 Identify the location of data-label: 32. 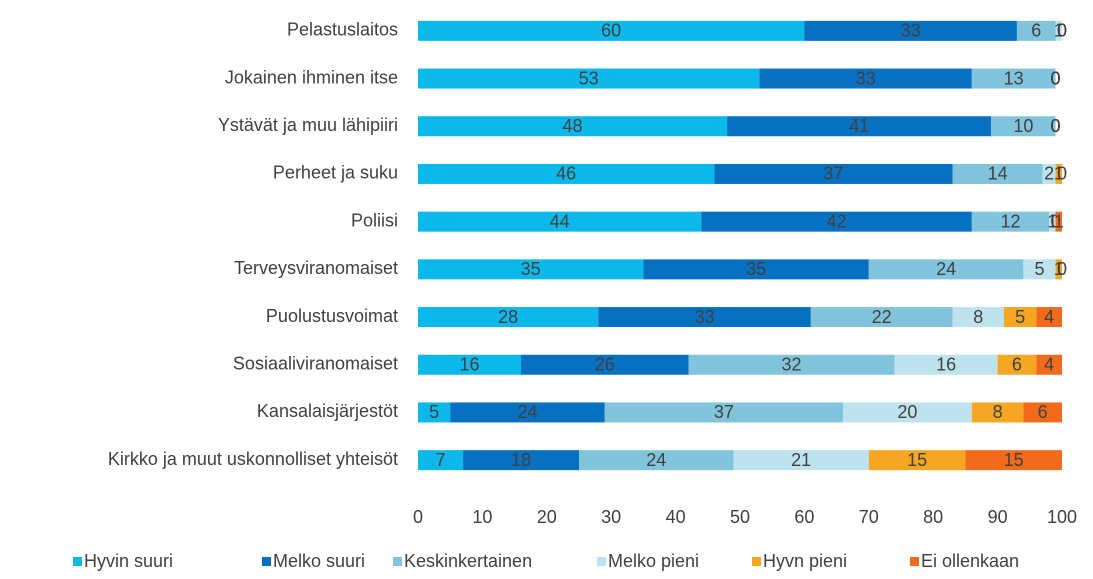
(792, 365).